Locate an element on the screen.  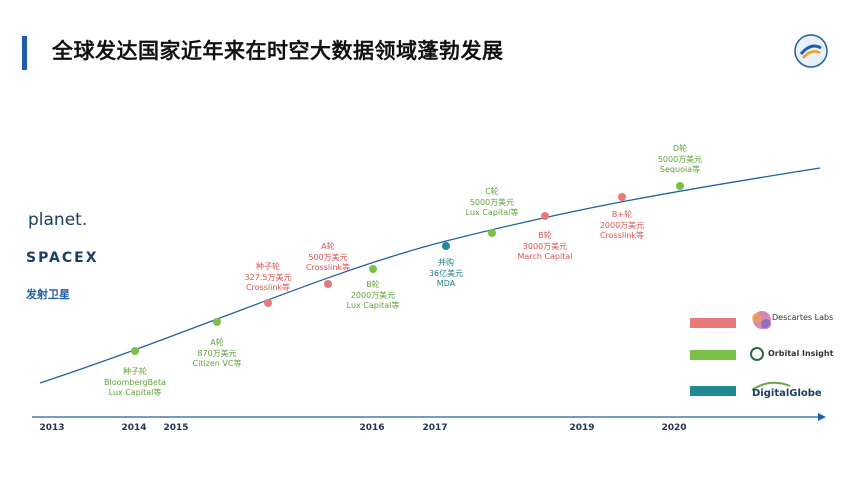
year-tick: 2013 is located at coordinates (52, 428).